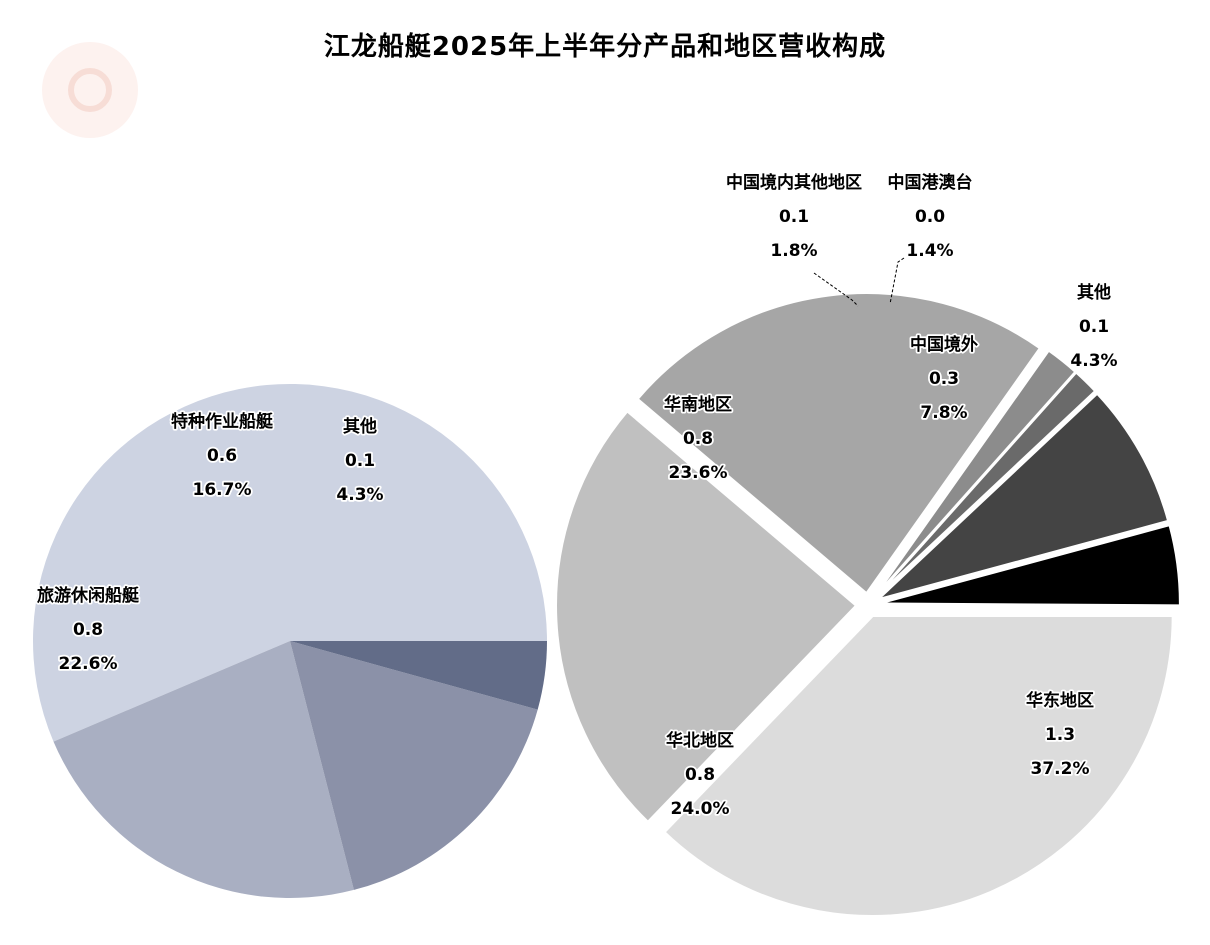 The height and width of the screenshot is (945, 1210). I want to click on region-slice-group-south-china, so click(839, 443).